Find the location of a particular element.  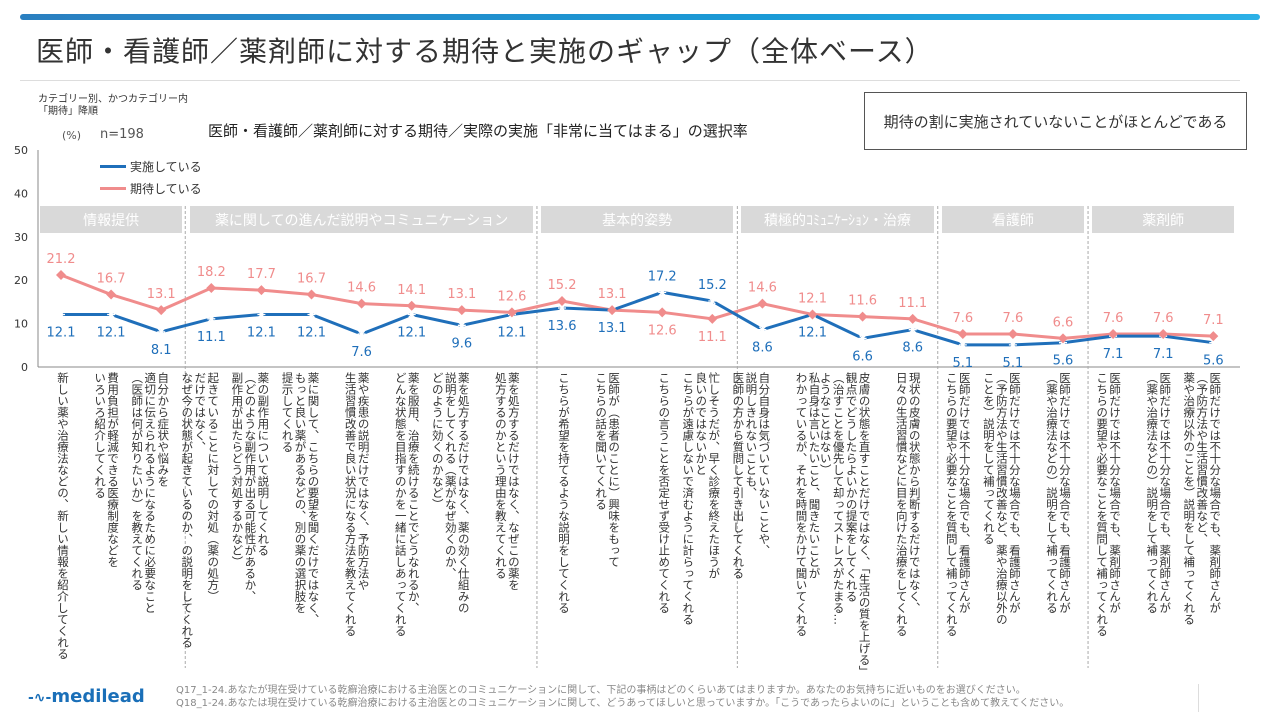

y-tick-label: 0 is located at coordinates (24, 367).